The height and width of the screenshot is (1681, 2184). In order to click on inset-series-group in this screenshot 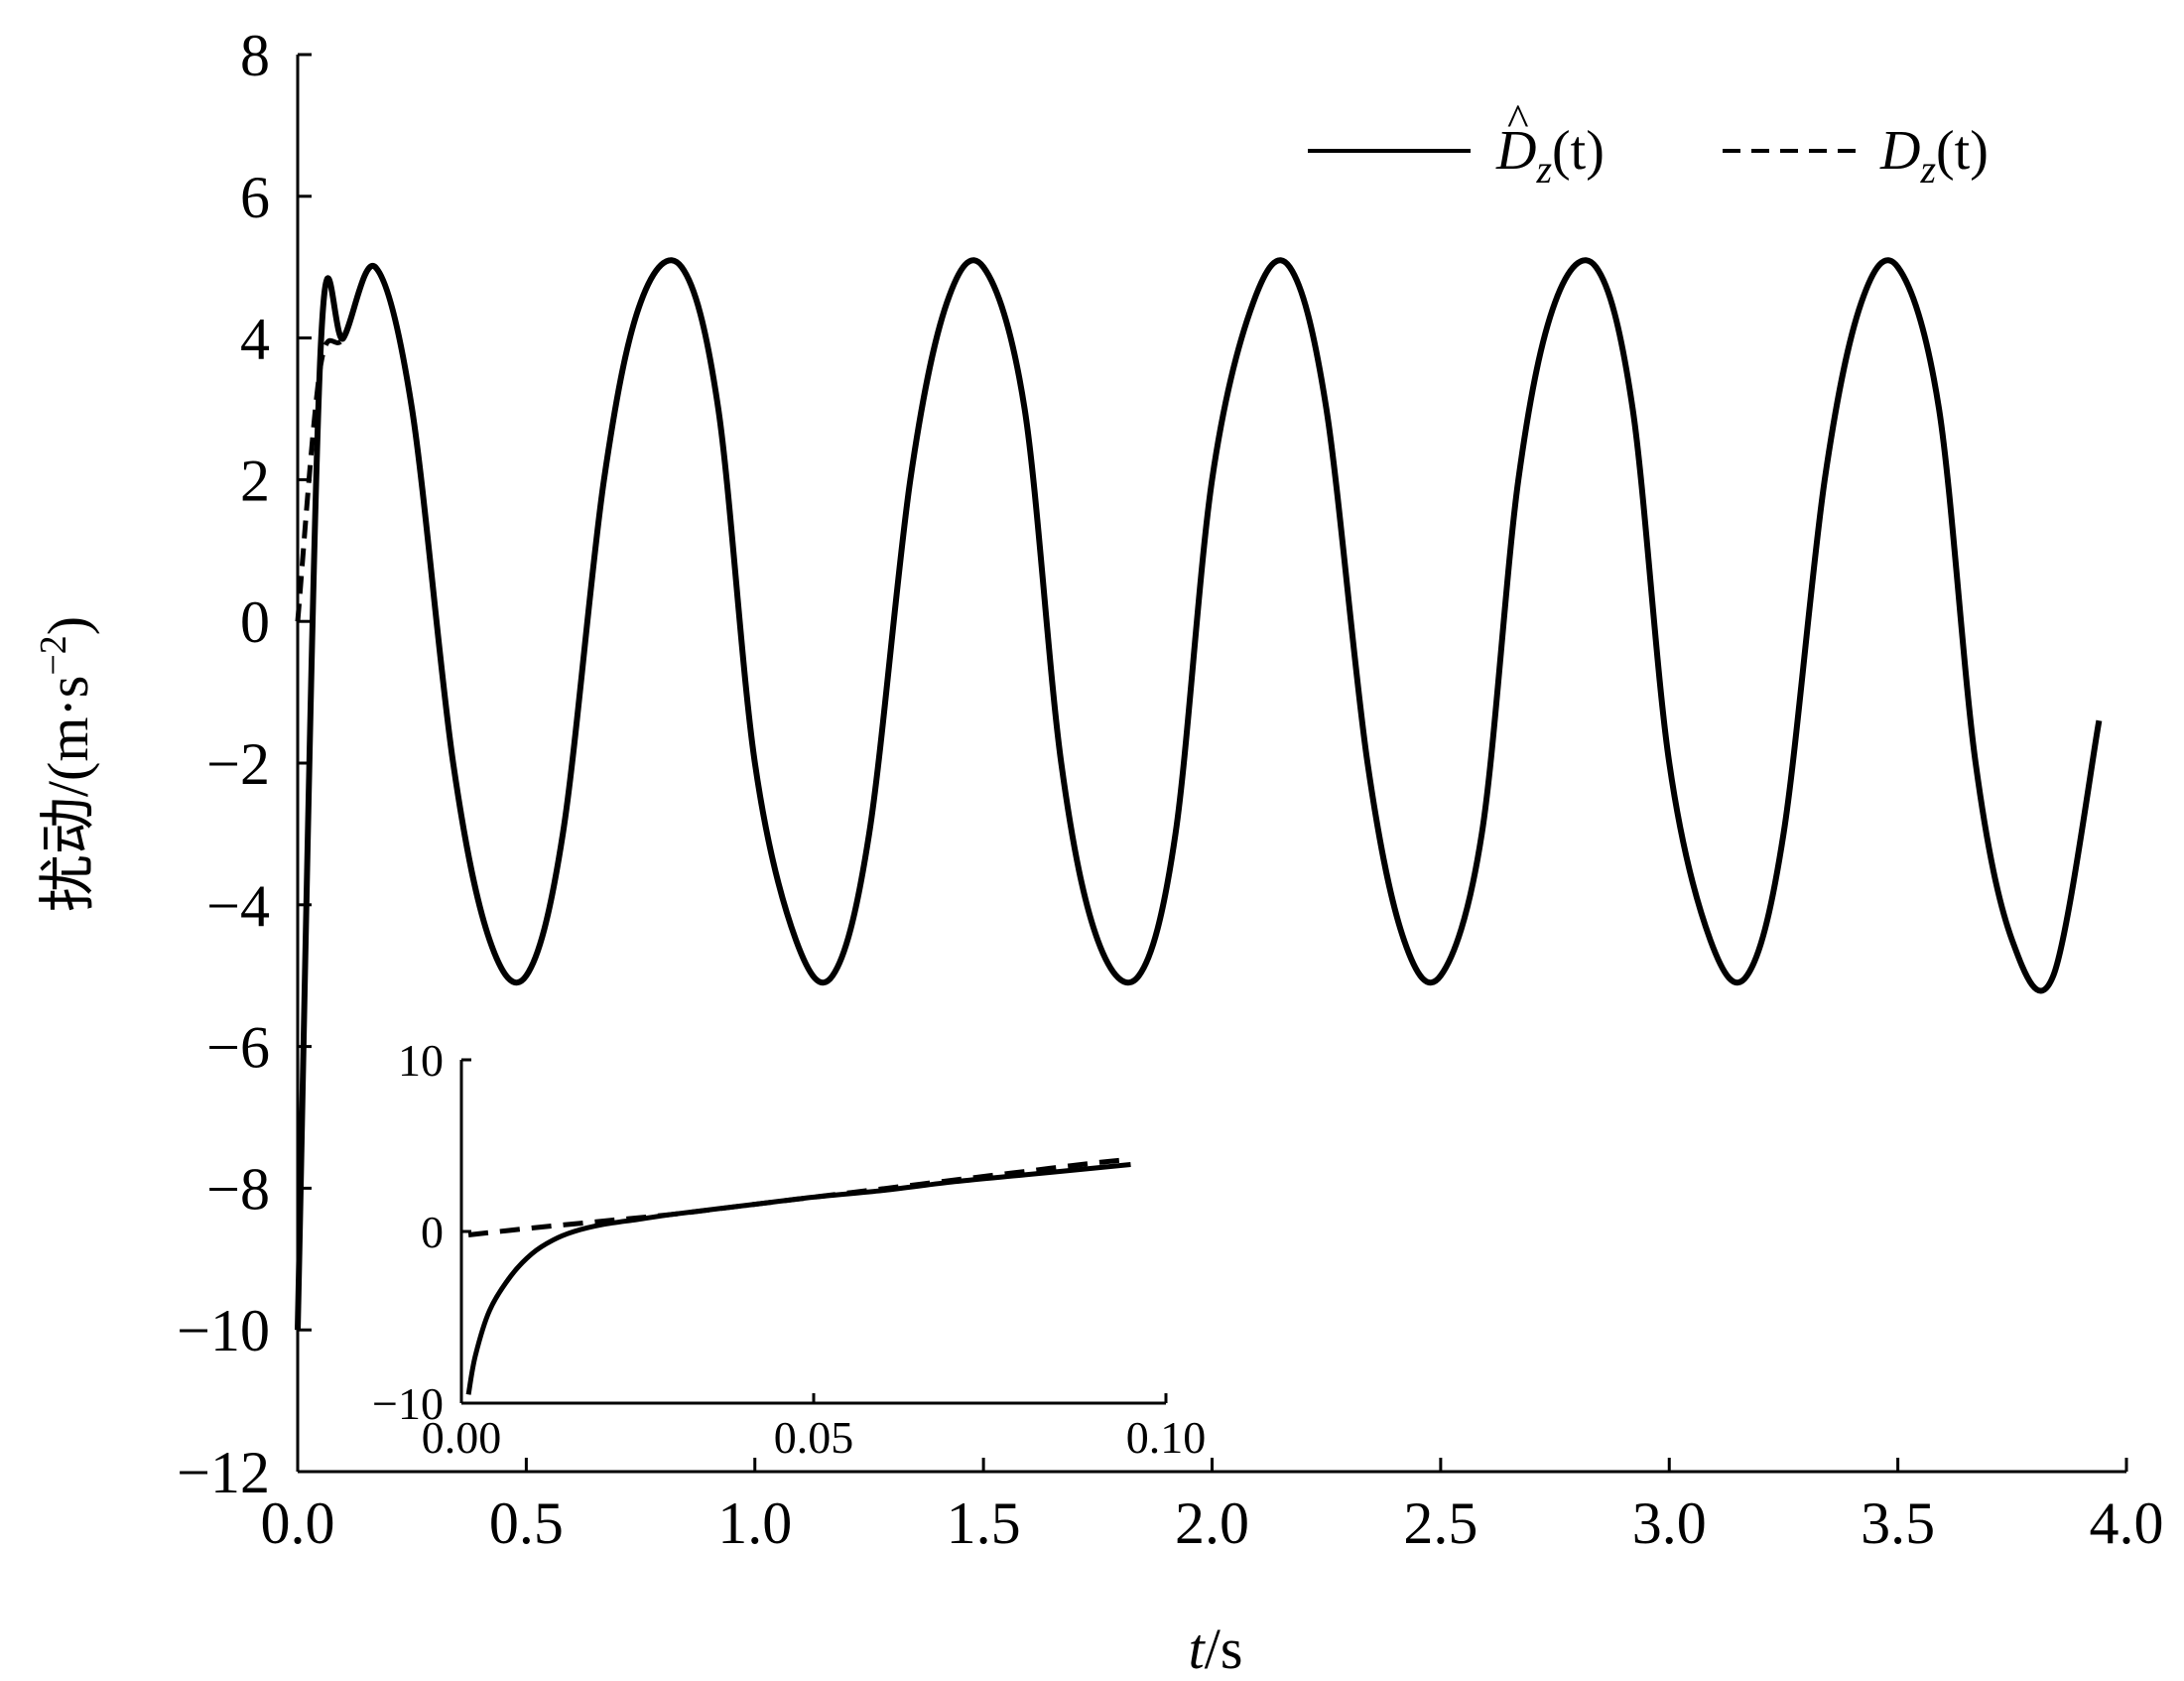, I will do `click(798, 1275)`.